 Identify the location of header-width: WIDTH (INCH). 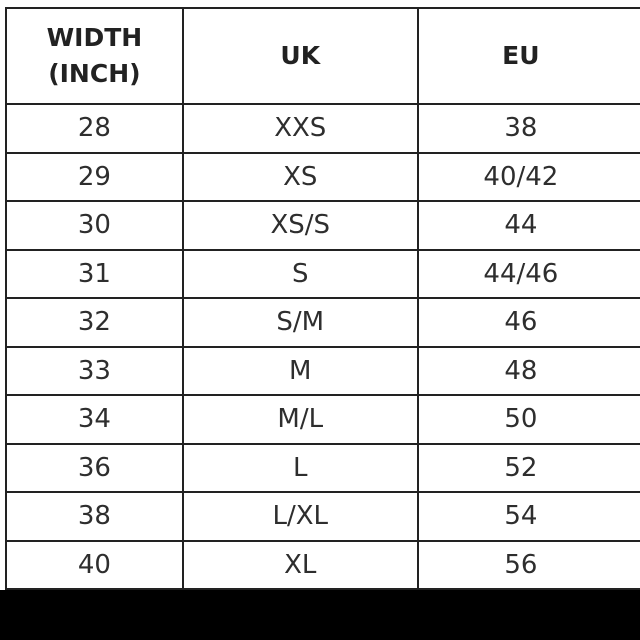
(94, 56).